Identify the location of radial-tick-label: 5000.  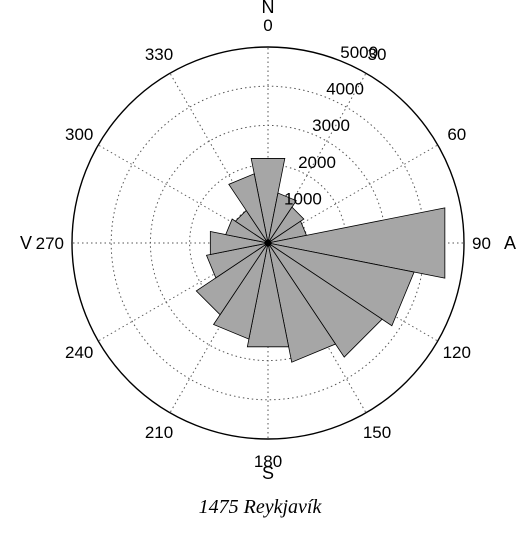
(359, 52).